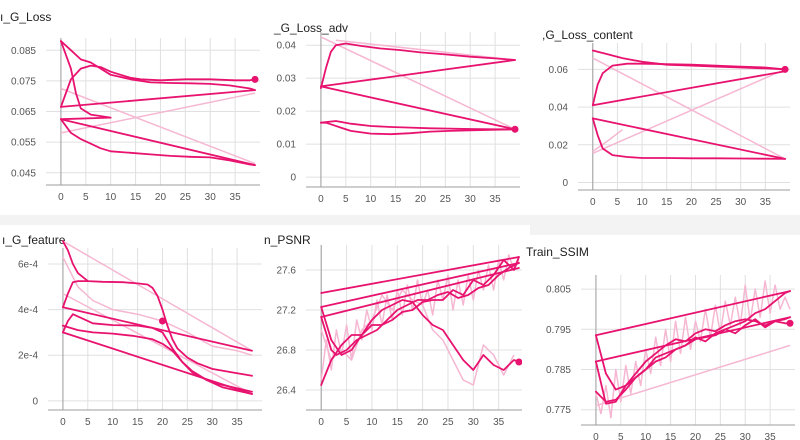 Image resolution: width=800 pixels, height=440 pixels. I want to click on y-tick-label: 0.805, so click(558, 290).